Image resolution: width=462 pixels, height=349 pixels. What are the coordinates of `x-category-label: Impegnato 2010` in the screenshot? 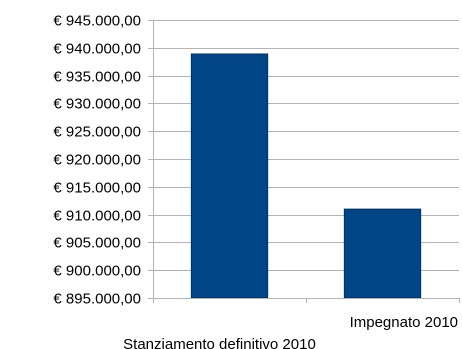 It's located at (404, 322).